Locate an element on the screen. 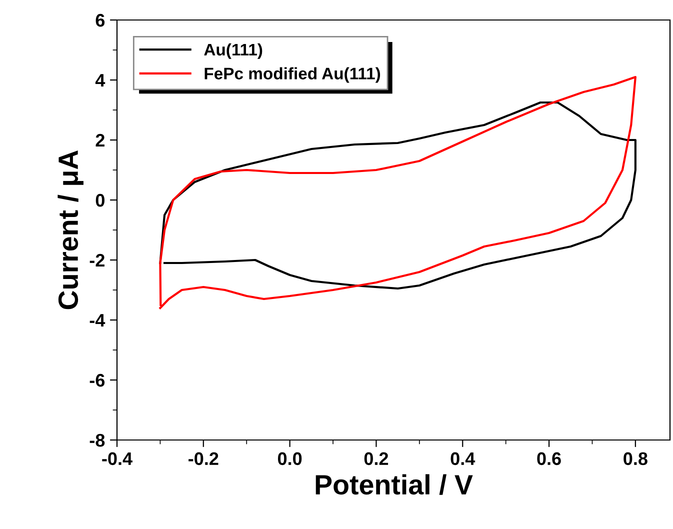 This screenshot has width=673, height=529. y-tick-label: 4 is located at coordinates (100, 80).